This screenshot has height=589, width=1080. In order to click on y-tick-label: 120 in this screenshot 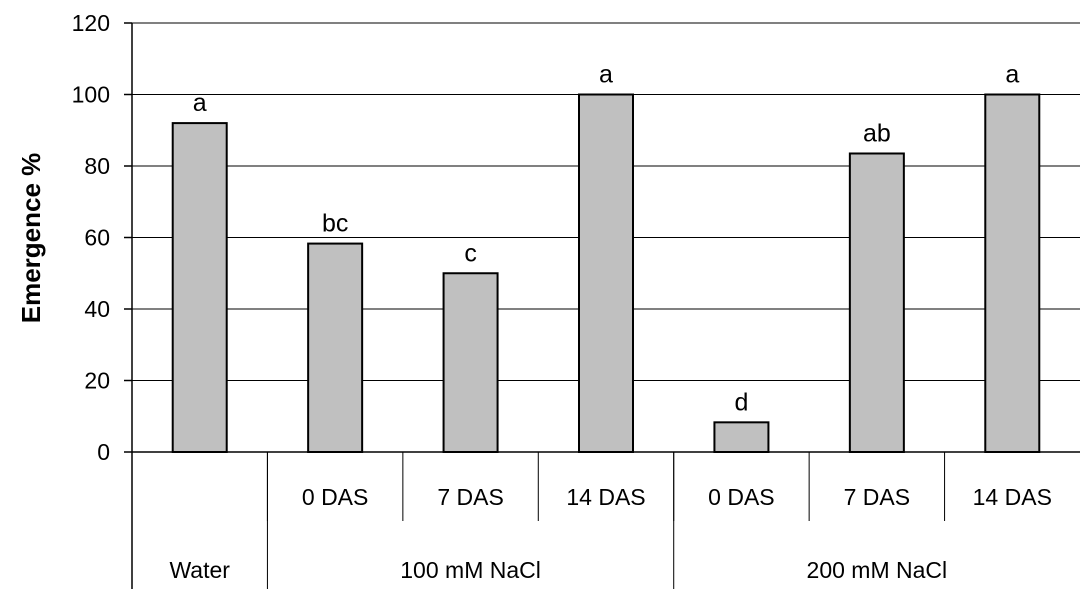, I will do `click(91, 23)`.